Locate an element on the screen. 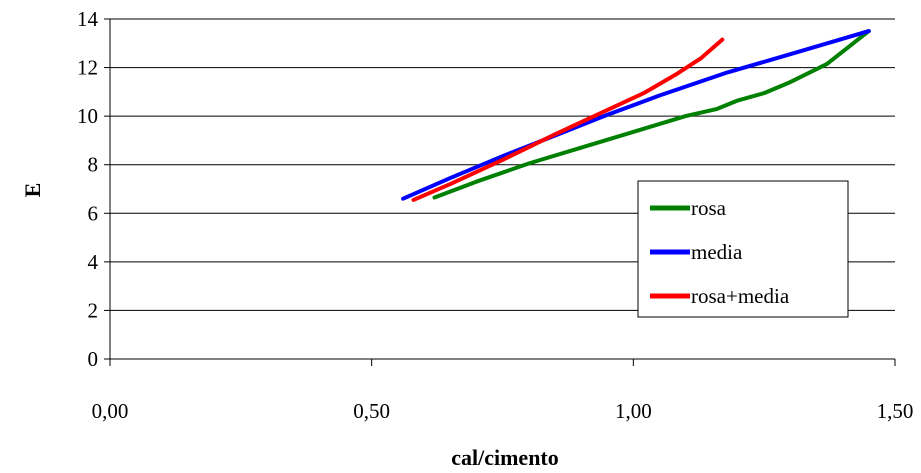 The width and height of the screenshot is (921, 473). x-tick-label: 0,50 is located at coordinates (371, 411).